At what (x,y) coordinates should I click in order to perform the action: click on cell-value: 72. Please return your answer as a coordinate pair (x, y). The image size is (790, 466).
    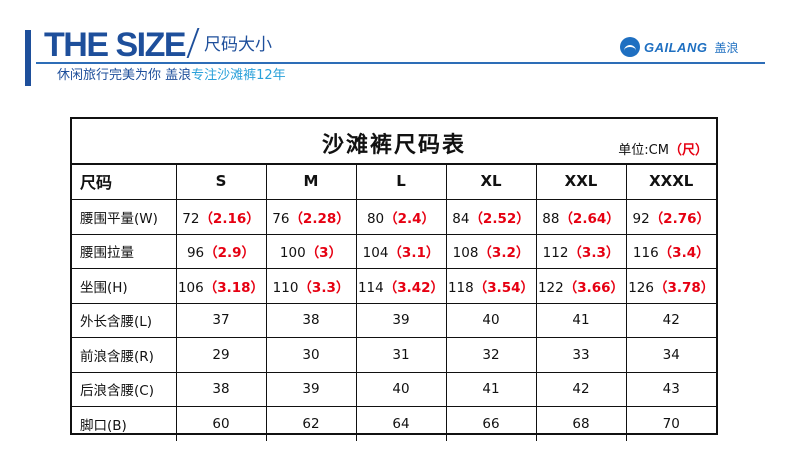
    Looking at the image, I should click on (191, 218).